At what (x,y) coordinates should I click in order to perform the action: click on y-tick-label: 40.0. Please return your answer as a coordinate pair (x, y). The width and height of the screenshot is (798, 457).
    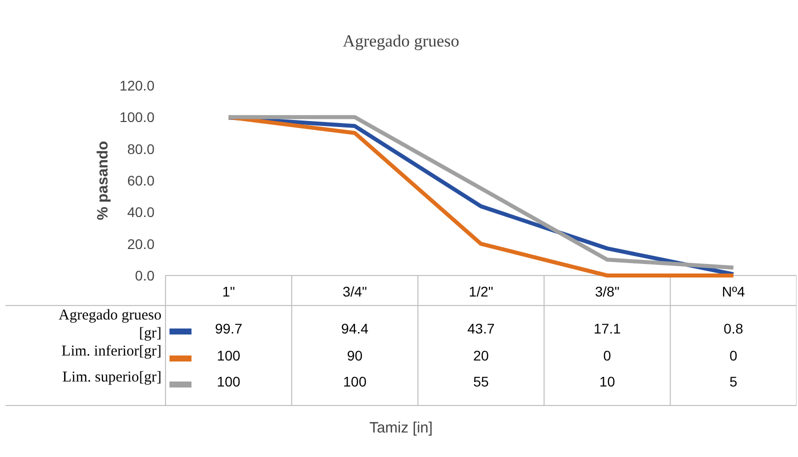
    Looking at the image, I should click on (141, 212).